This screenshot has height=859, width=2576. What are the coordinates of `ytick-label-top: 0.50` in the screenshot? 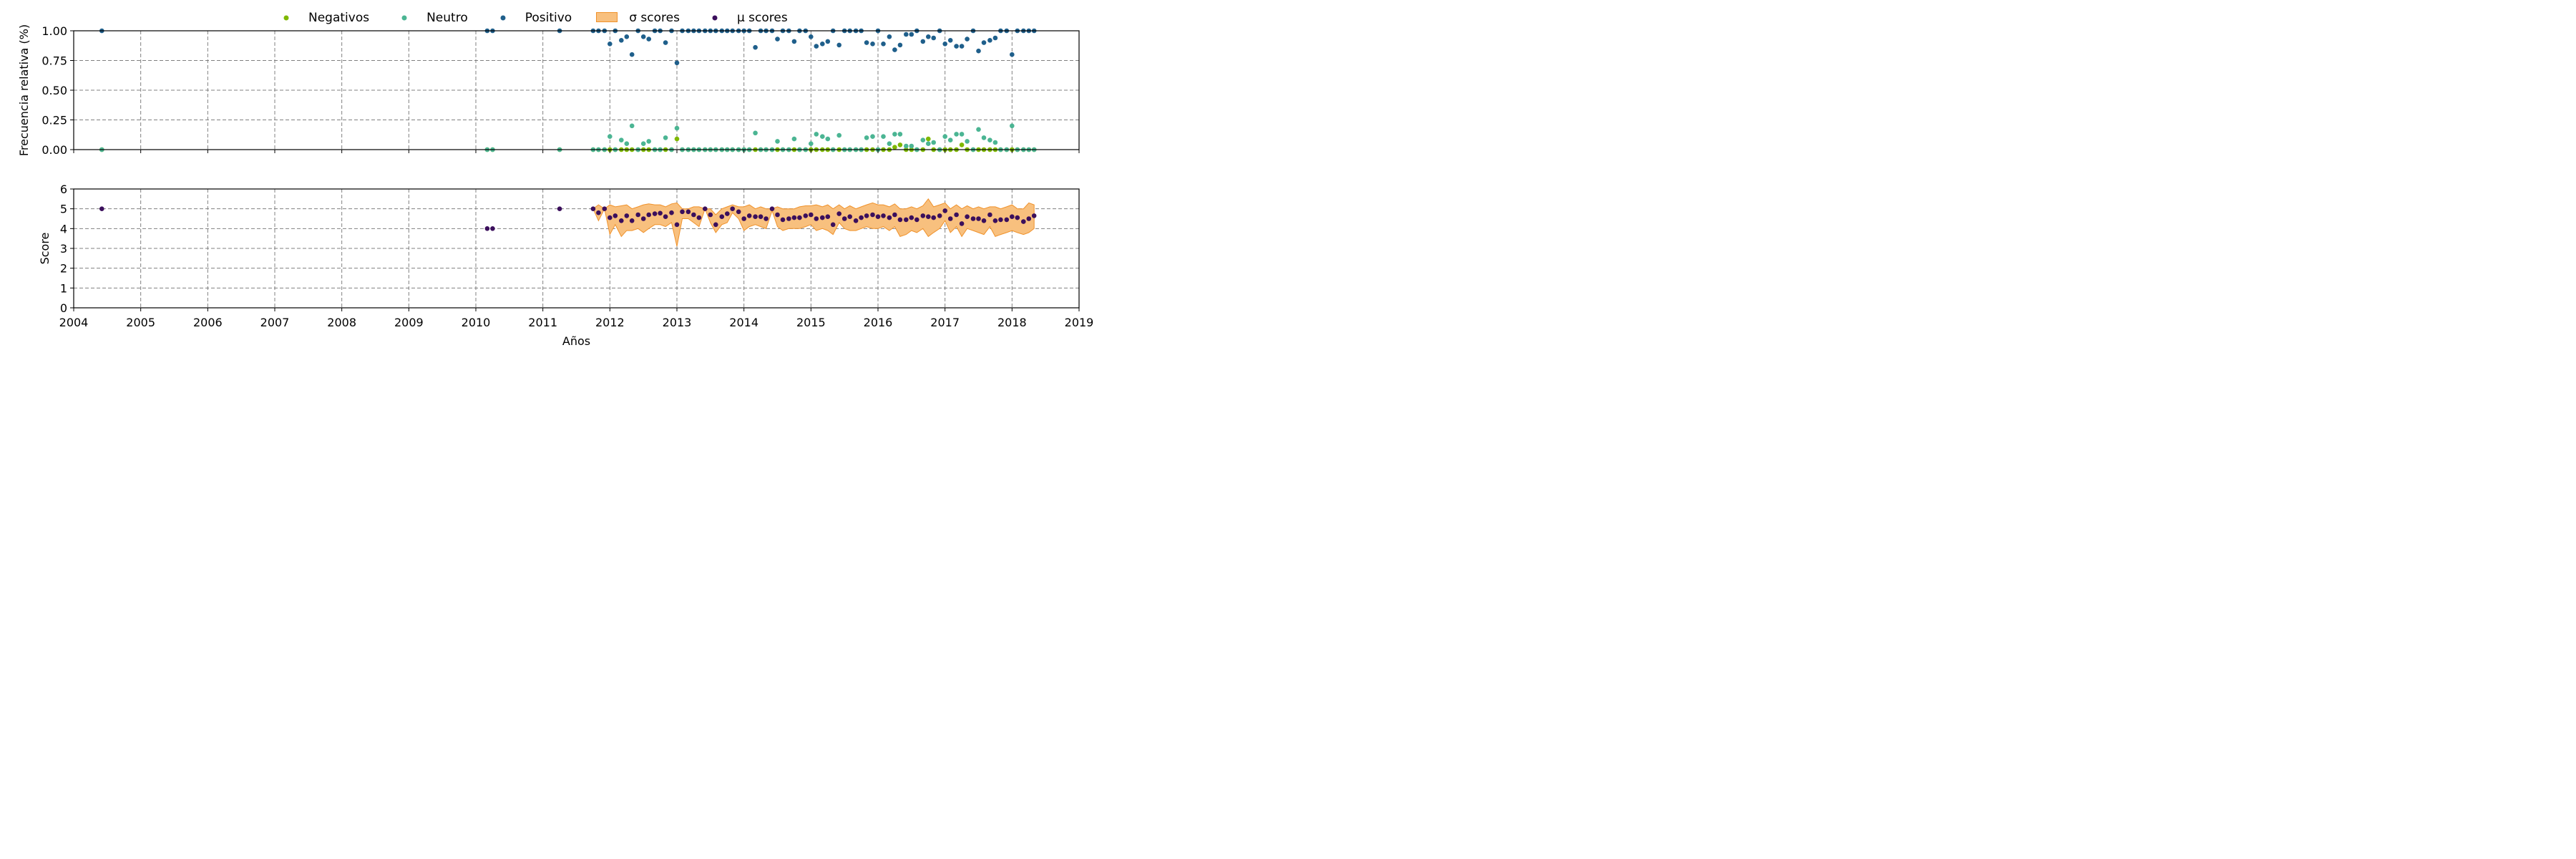 It's located at (54, 90).